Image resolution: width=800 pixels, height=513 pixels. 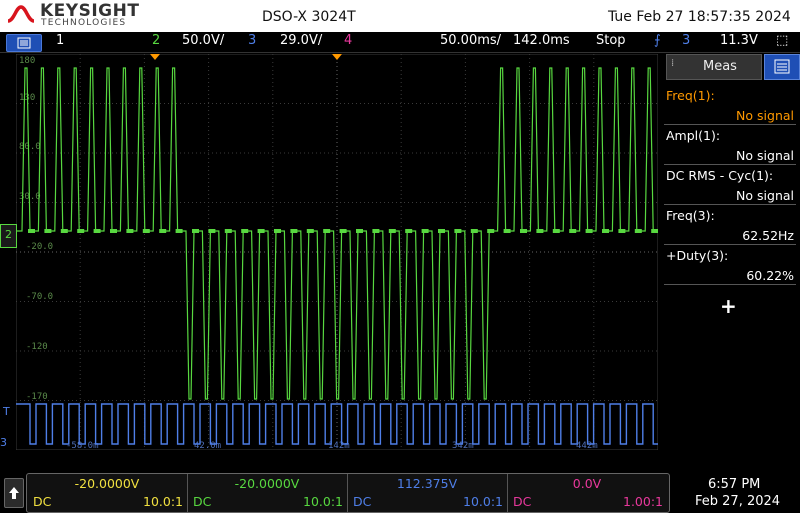 What do you see at coordinates (337, 424) in the screenshot?
I see `ch3-waveform` at bounding box center [337, 424].